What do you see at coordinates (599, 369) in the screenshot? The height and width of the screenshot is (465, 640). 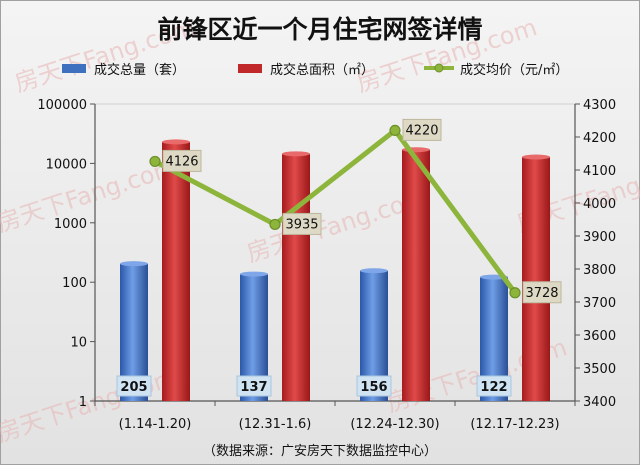 I see `right-tick-label: 3500` at bounding box center [599, 369].